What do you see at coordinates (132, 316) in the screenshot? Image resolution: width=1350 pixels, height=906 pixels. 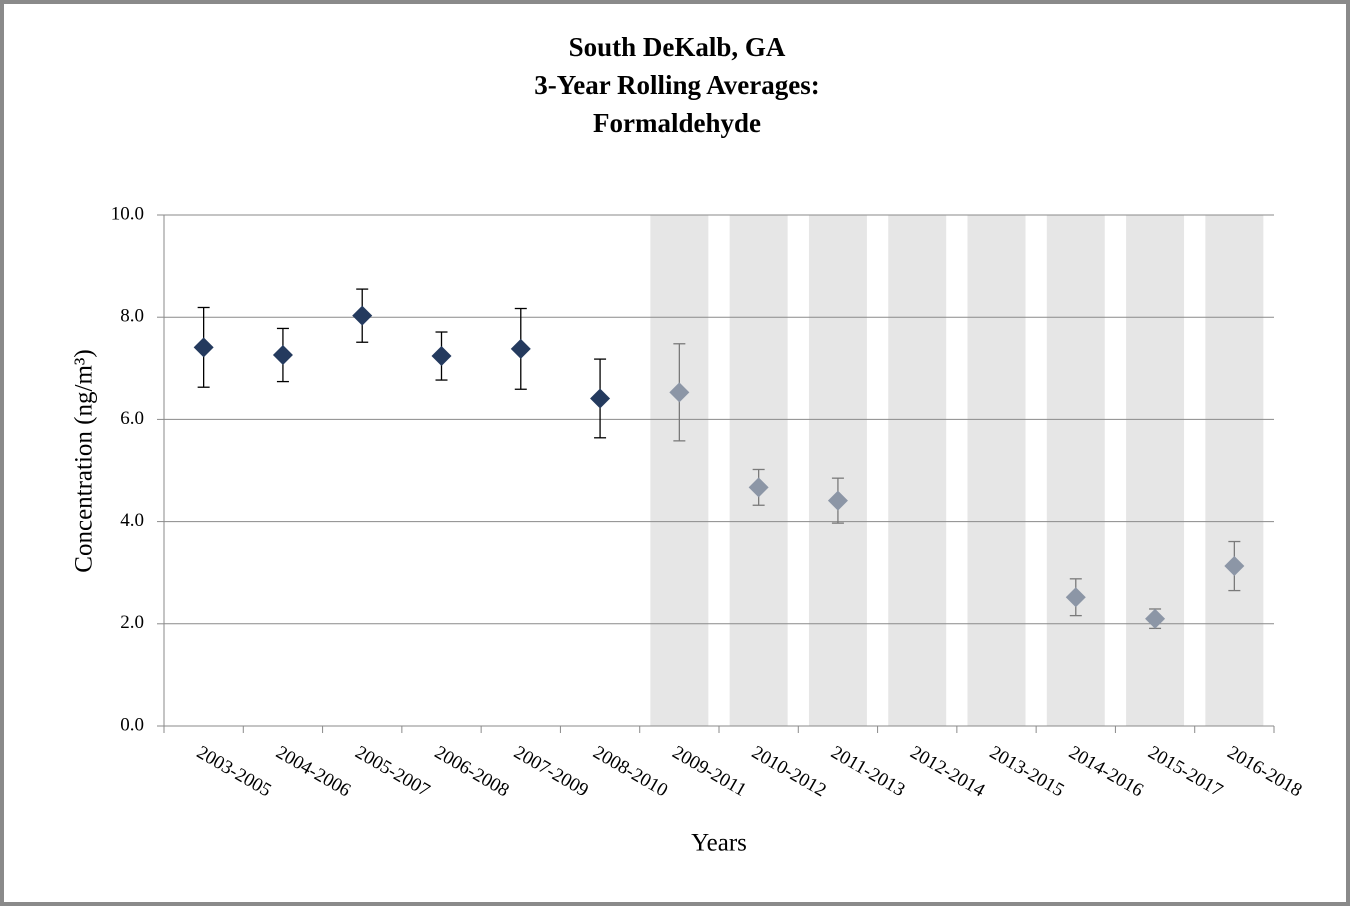 I see `y-tick-label: 8.0` at bounding box center [132, 316].